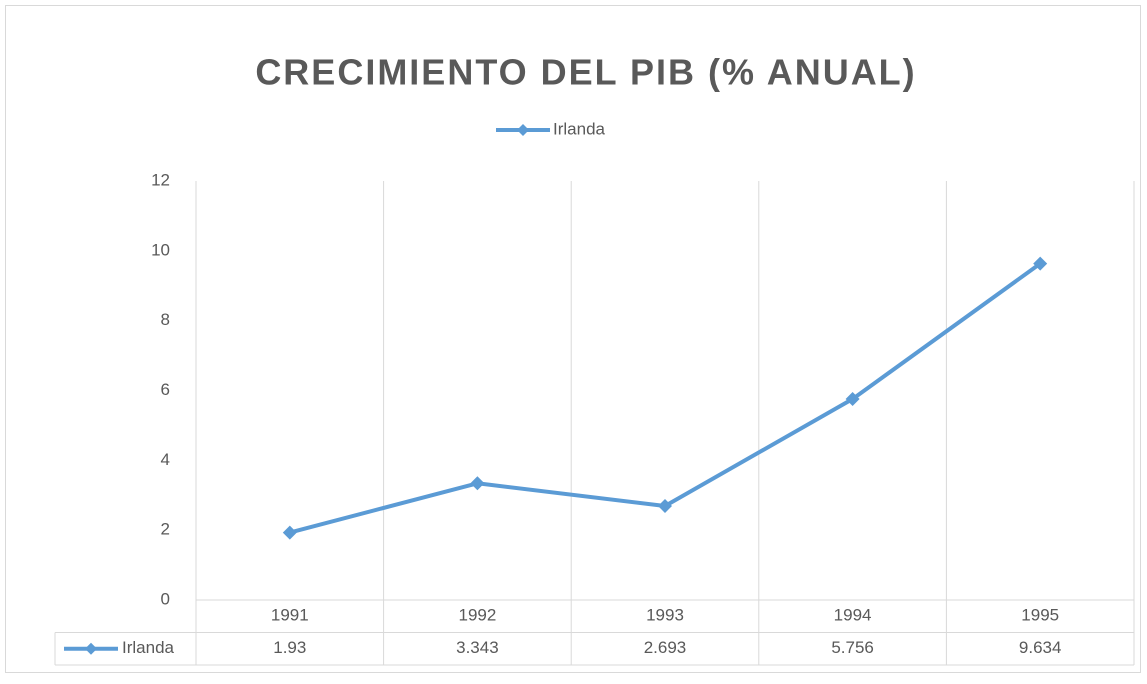 The image size is (1147, 684). I want to click on y-tick-label: 6, so click(165, 389).